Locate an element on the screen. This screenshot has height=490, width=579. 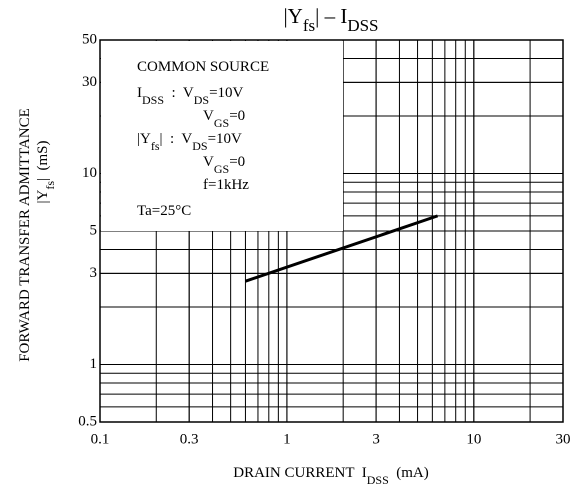
y-tick-label: 0.5 is located at coordinates (87, 421).